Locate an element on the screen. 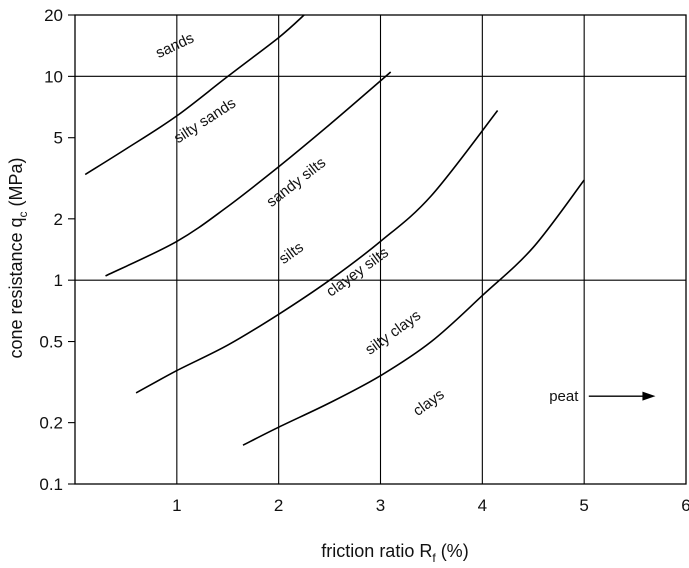 Image resolution: width=689 pixels, height=568 pixels. y-axis-title-main: cone resistance q is located at coordinates (16, 287).